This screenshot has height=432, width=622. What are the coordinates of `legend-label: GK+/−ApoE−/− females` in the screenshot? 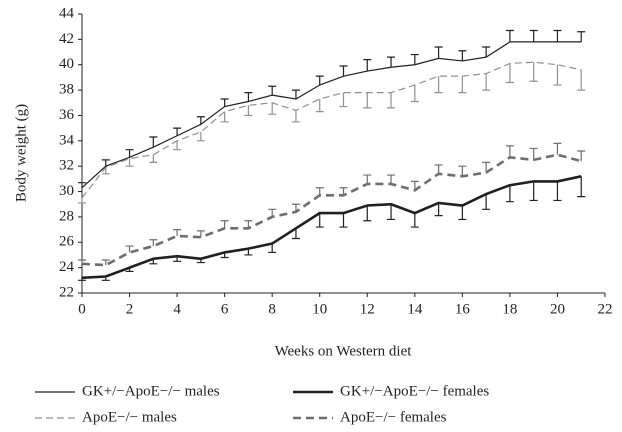 It's located at (414, 391).